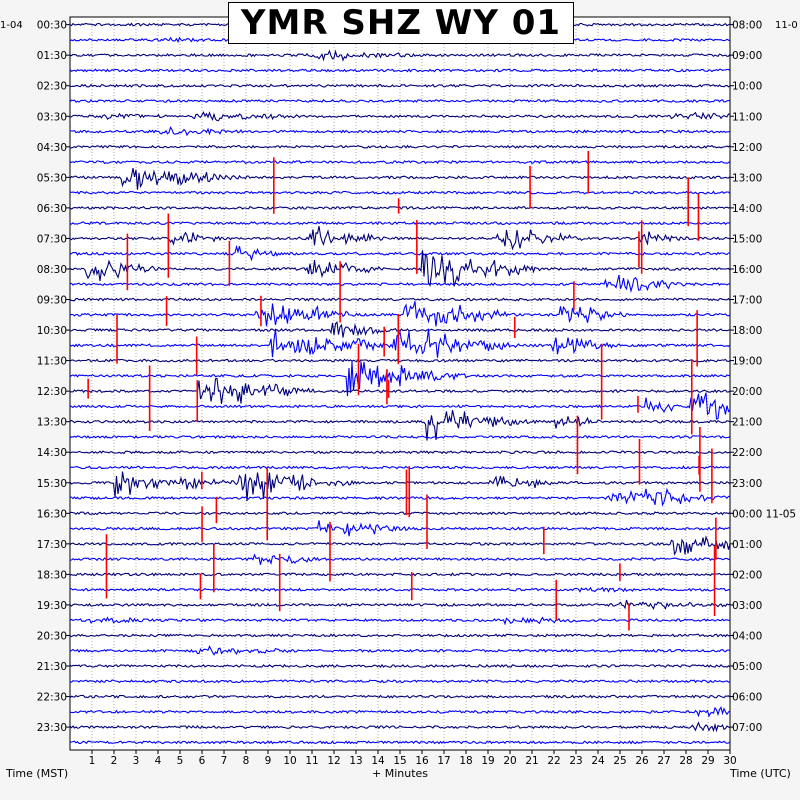  What do you see at coordinates (52, 87) in the screenshot?
I see `left-tick-label: 02:30` at bounding box center [52, 87].